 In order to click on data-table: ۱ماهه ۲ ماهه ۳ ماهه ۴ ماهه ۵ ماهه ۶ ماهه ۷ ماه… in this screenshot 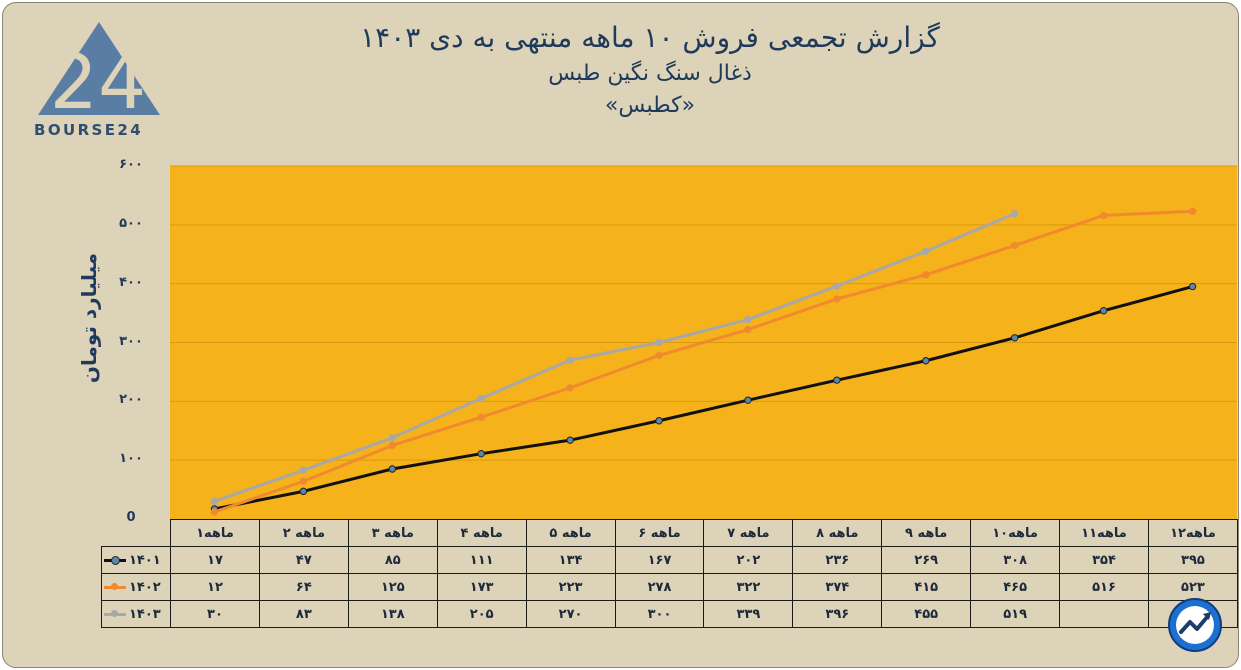, I will do `click(669, 573)`.